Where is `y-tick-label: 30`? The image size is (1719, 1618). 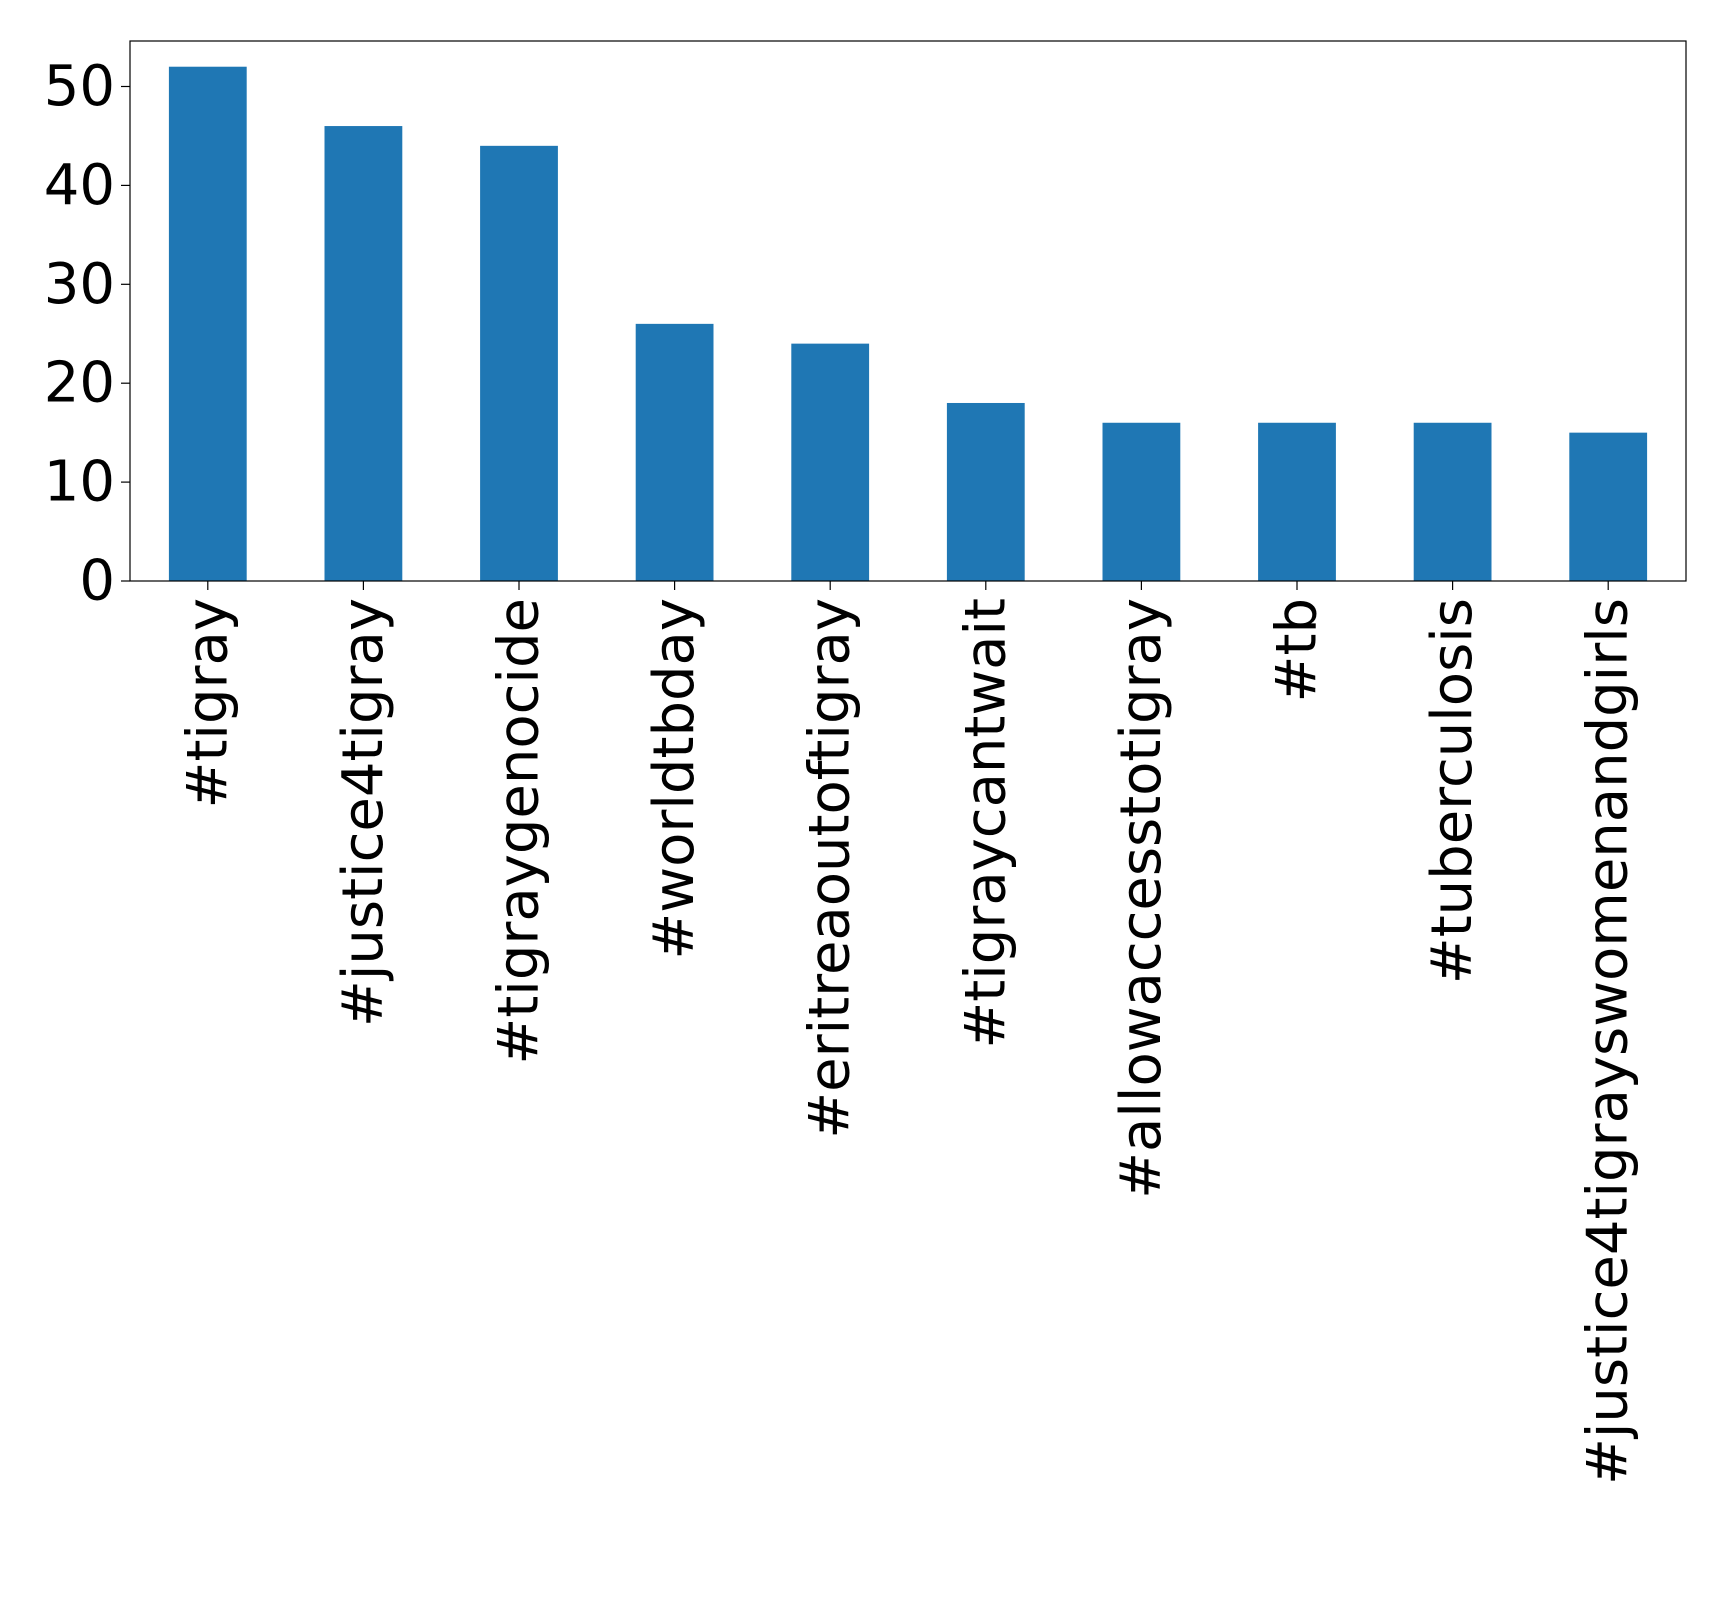 y-tick-label: 30 is located at coordinates (79, 284).